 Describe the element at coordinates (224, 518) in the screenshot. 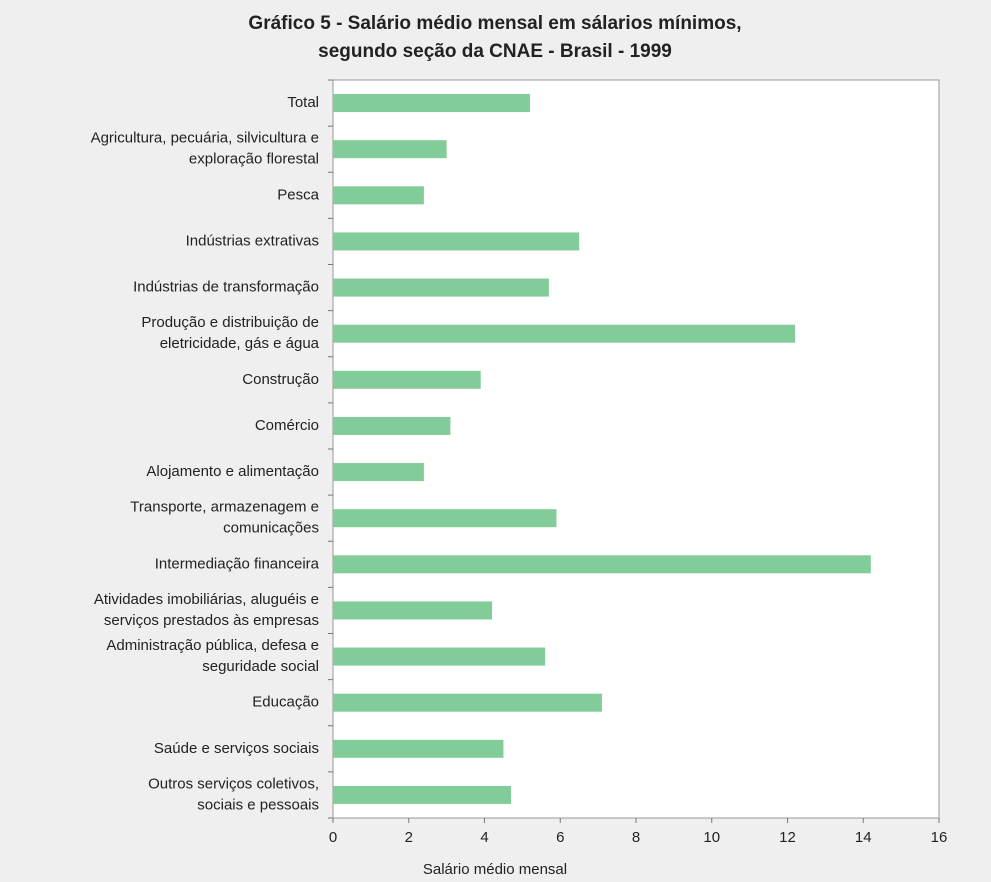

I see `y-tick-label: Transporte, armazenagem e comunicações` at that location.